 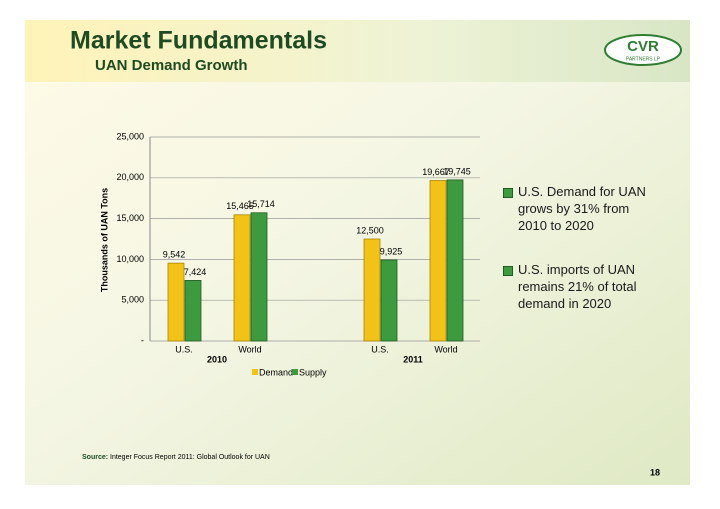 What do you see at coordinates (436, 172) in the screenshot?
I see `data-label: 19,667` at bounding box center [436, 172].